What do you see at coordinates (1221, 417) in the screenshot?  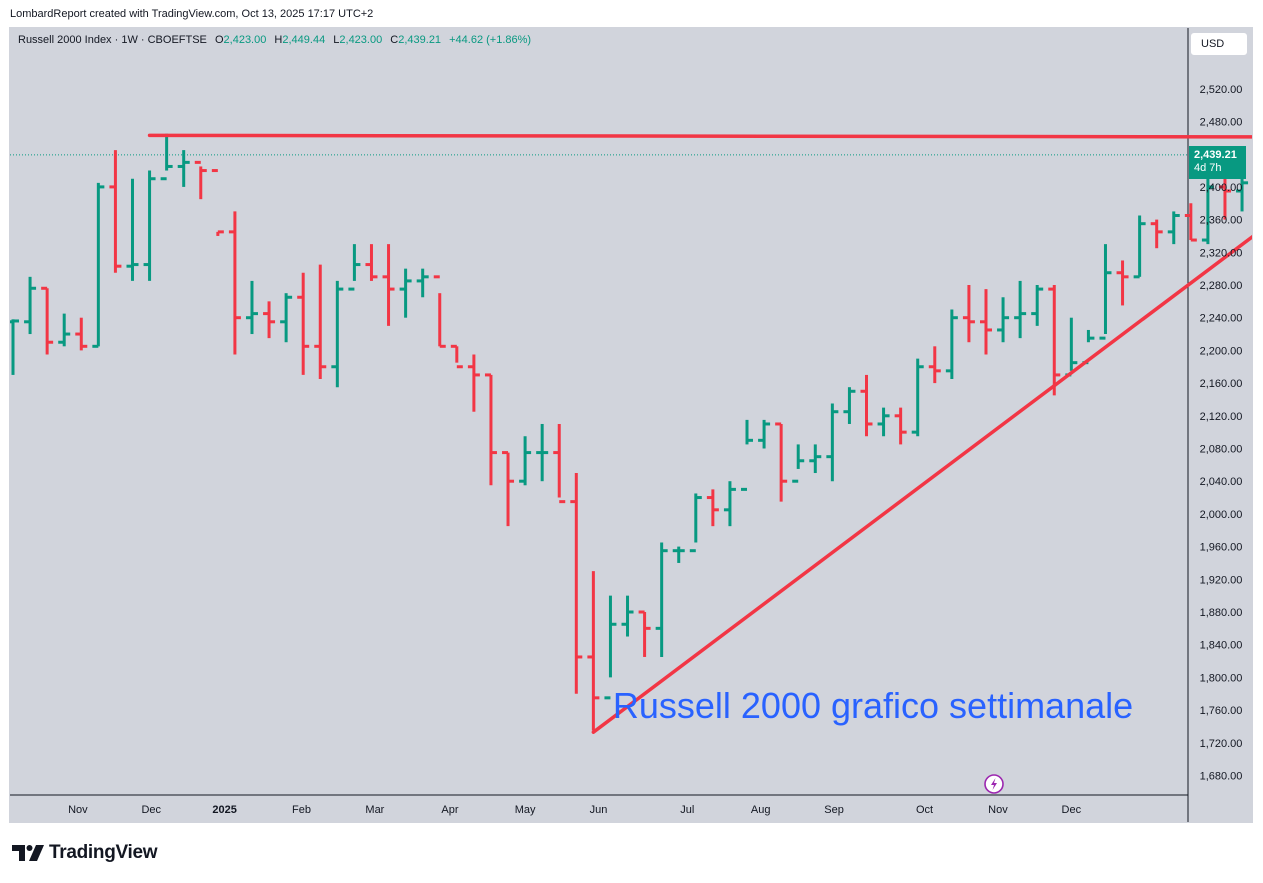 I see `price-tick-label: 2,120.00` at bounding box center [1221, 417].